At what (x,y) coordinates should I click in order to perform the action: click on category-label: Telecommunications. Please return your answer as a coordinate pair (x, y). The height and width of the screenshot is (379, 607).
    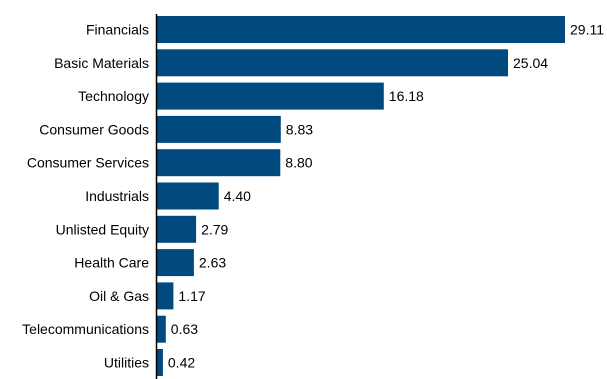
    Looking at the image, I should click on (85, 329).